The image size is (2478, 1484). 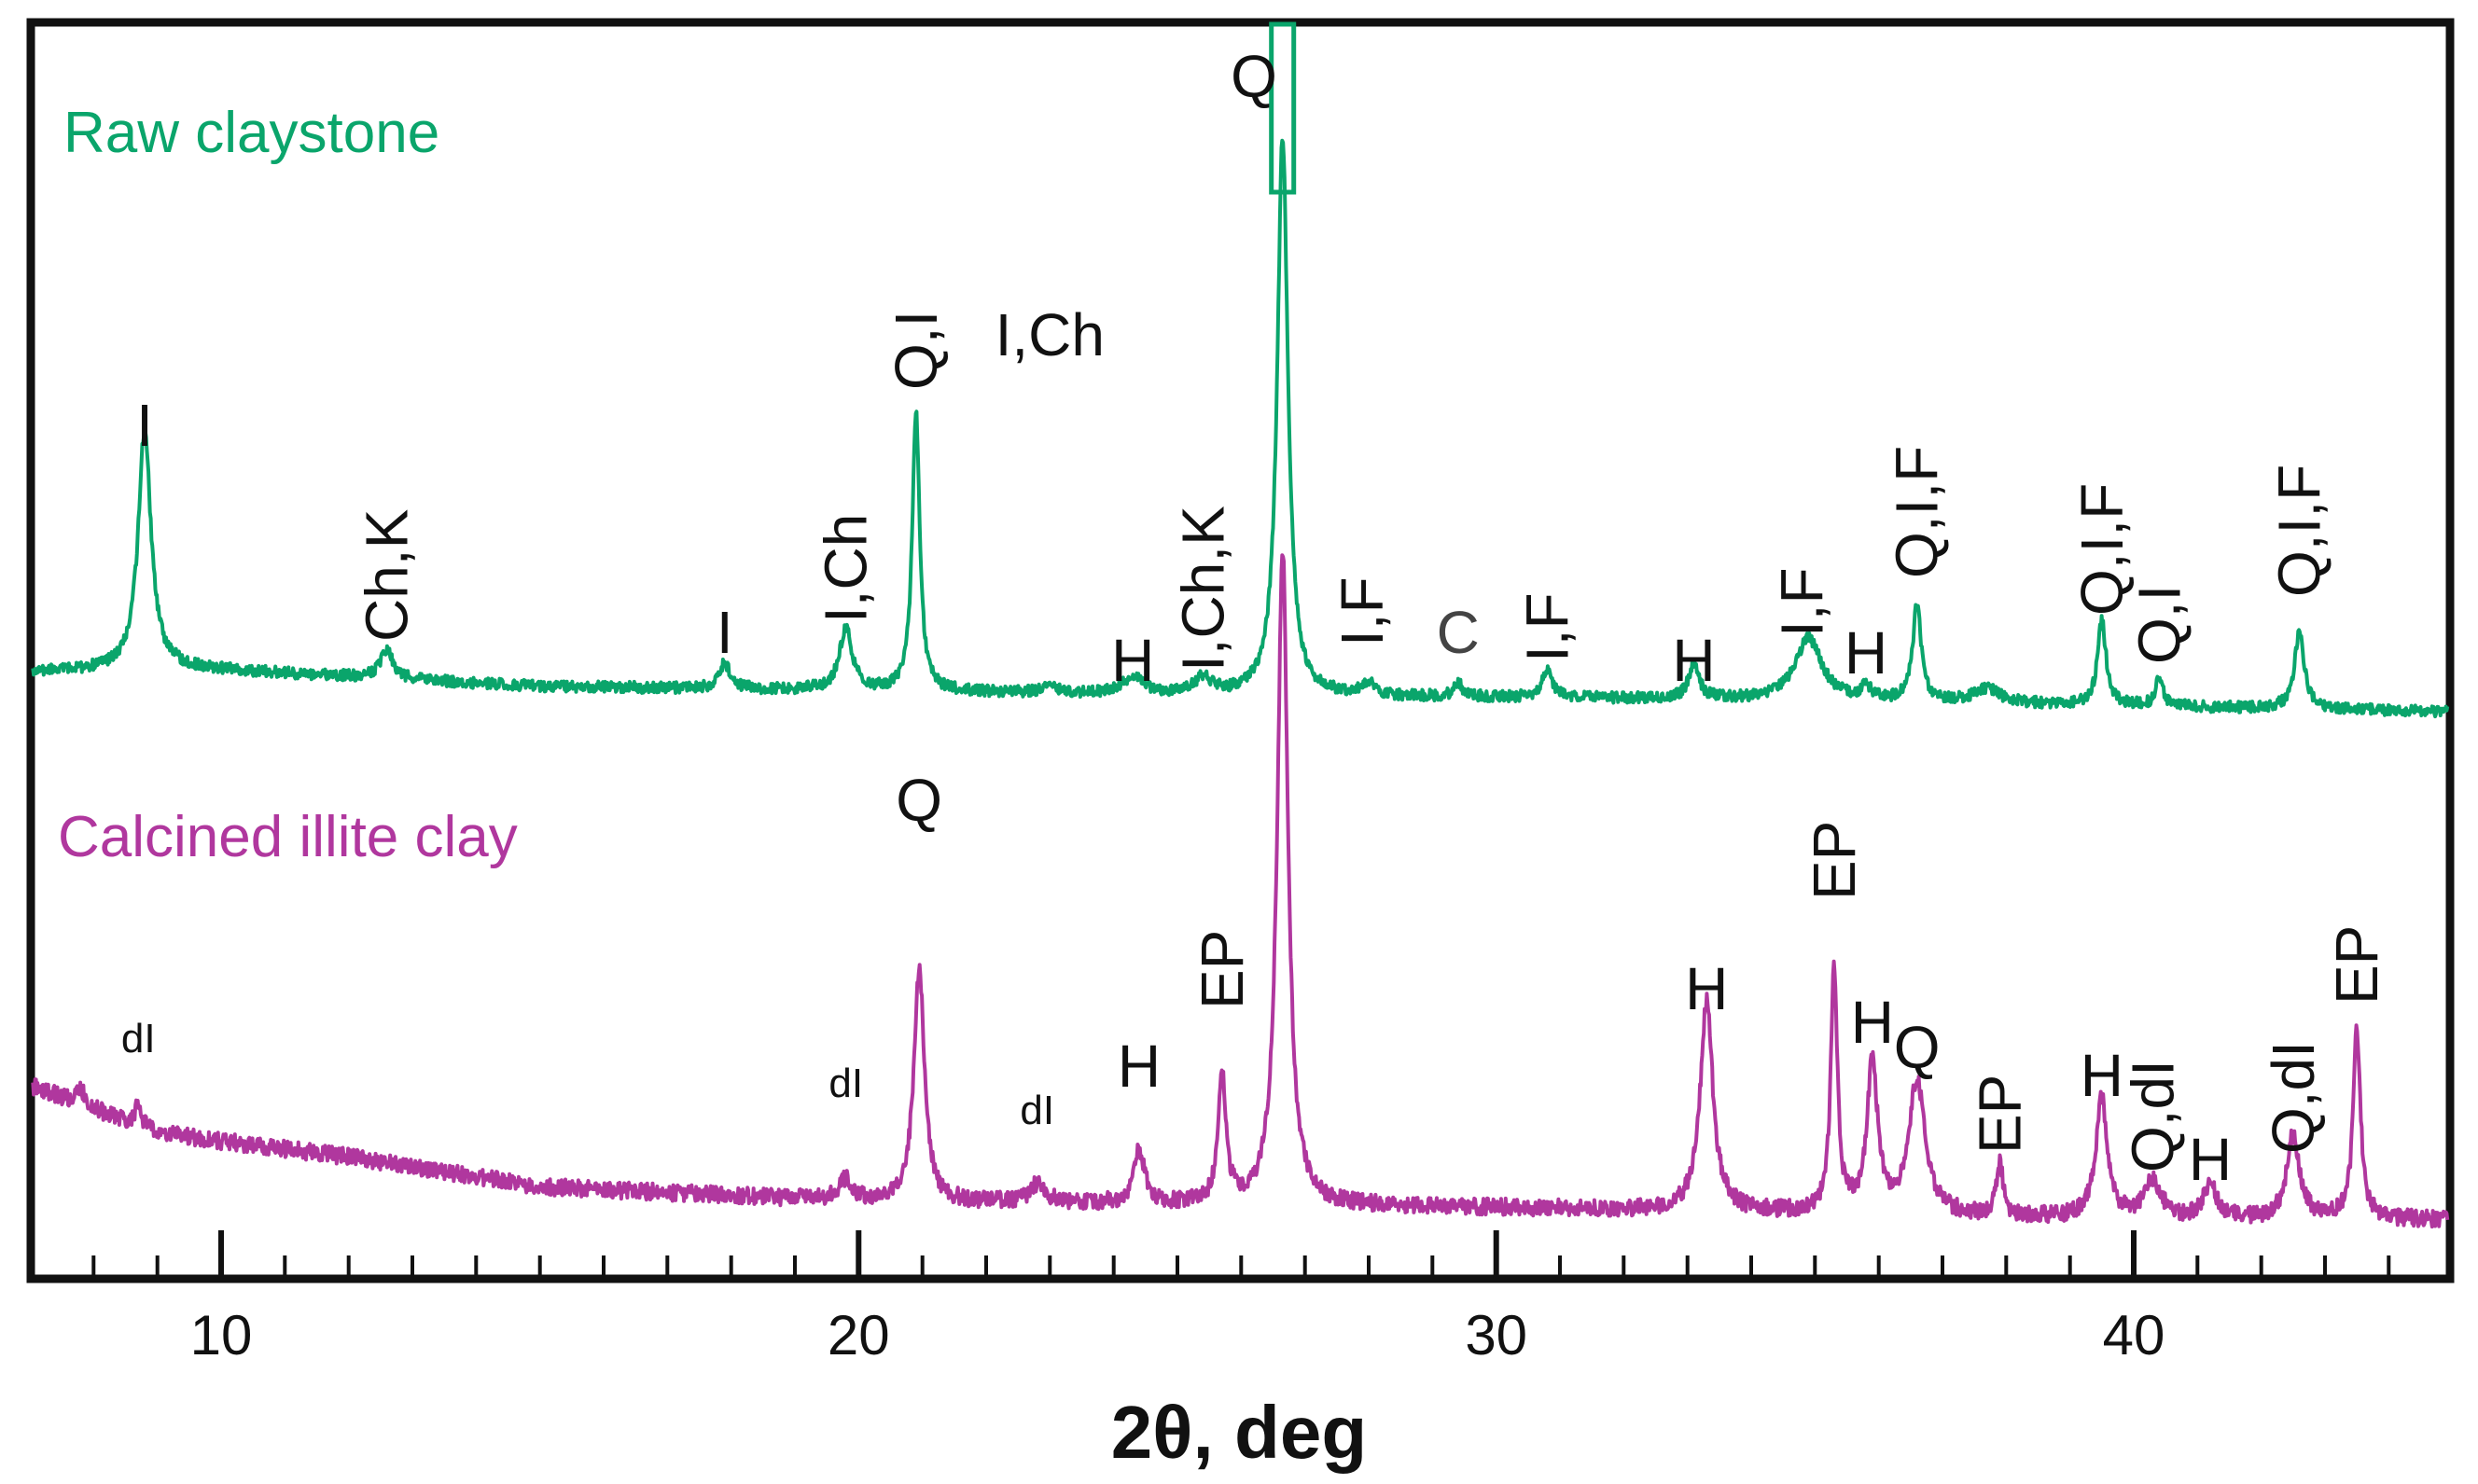 I want to click on legend-calcined-illite-clay: Calcined illite clay, so click(x=288, y=837).